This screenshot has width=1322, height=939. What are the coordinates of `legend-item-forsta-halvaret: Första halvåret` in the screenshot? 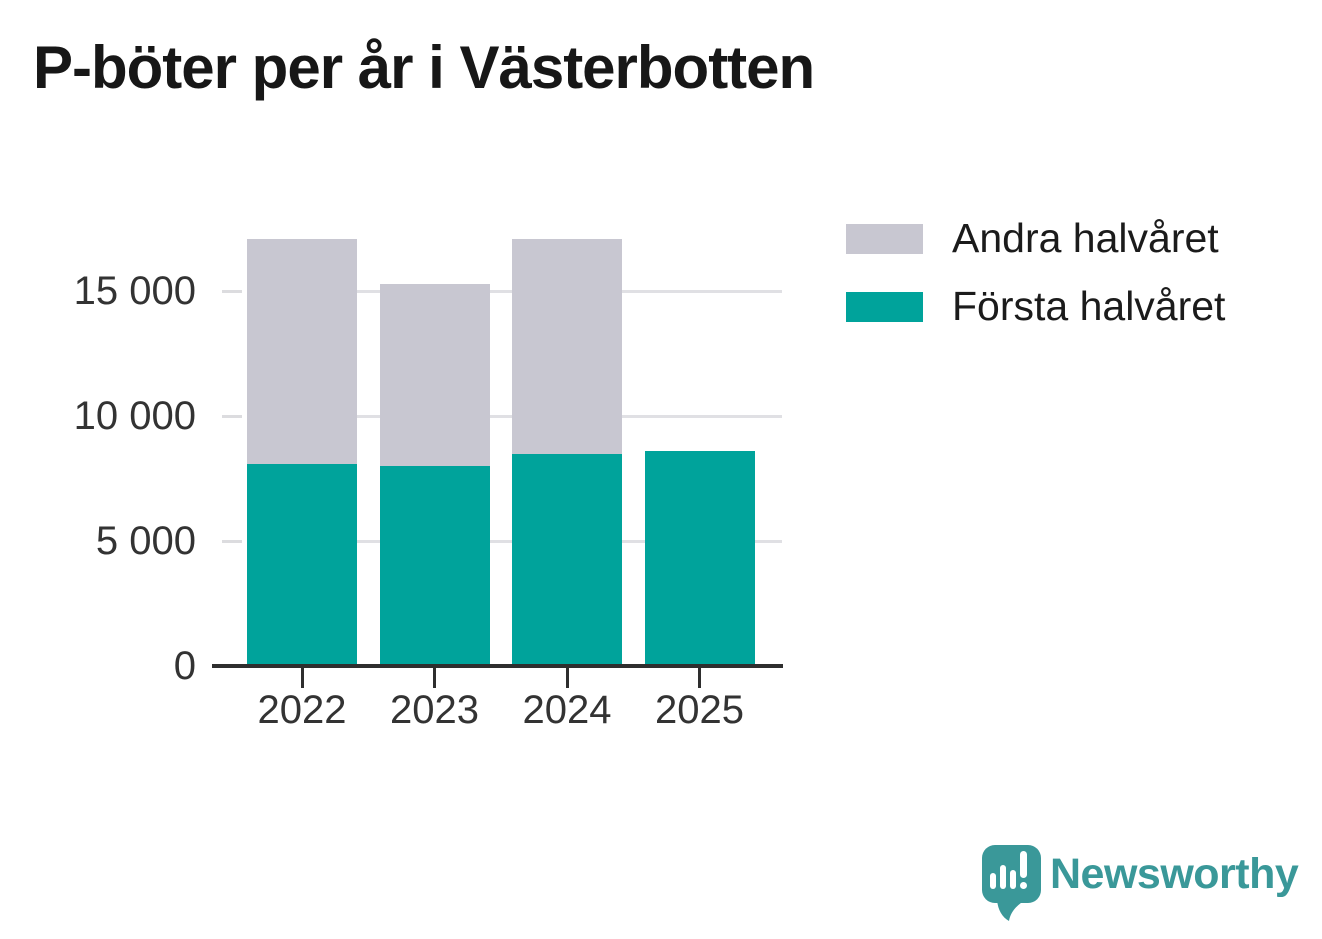 It's located at (1035, 306).